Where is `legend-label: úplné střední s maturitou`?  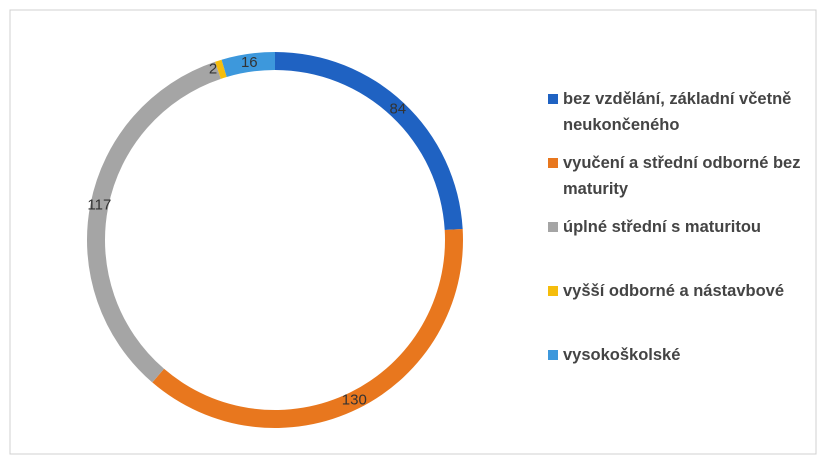
legend-label: úplné střední s maturitou is located at coordinates (662, 227).